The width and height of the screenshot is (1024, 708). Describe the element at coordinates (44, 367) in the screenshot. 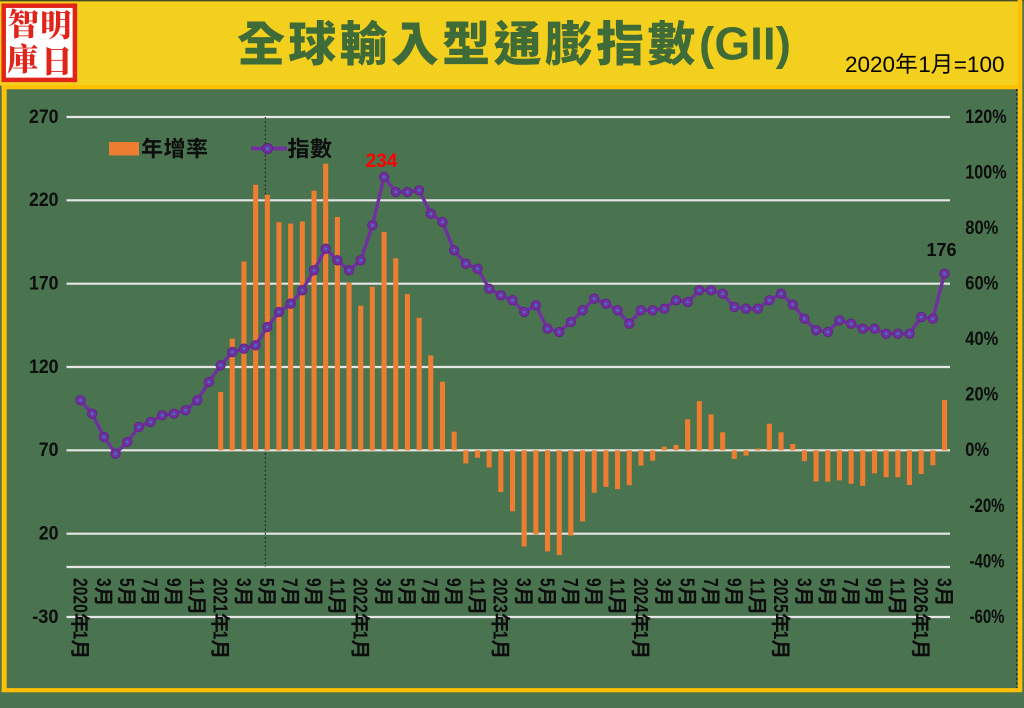

I see `svg-text: 120` at that location.